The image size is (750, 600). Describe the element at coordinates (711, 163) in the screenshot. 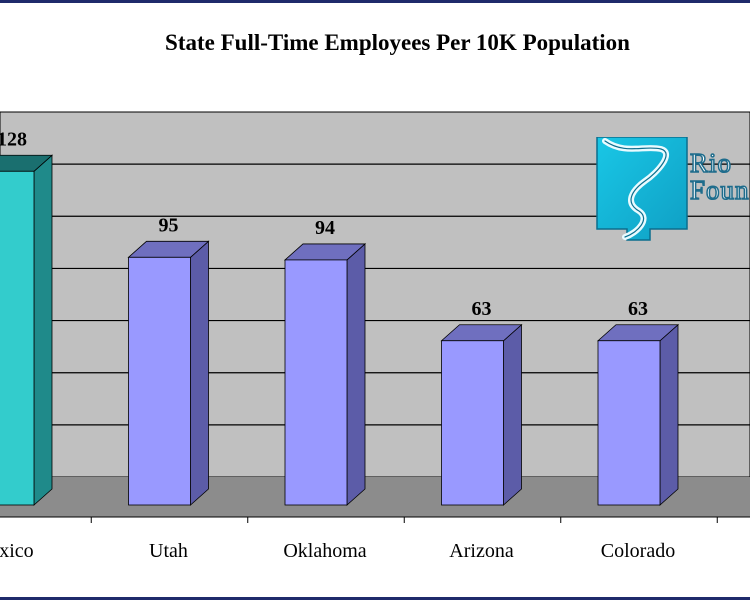

I see `logo-text-line1: Rio` at that location.